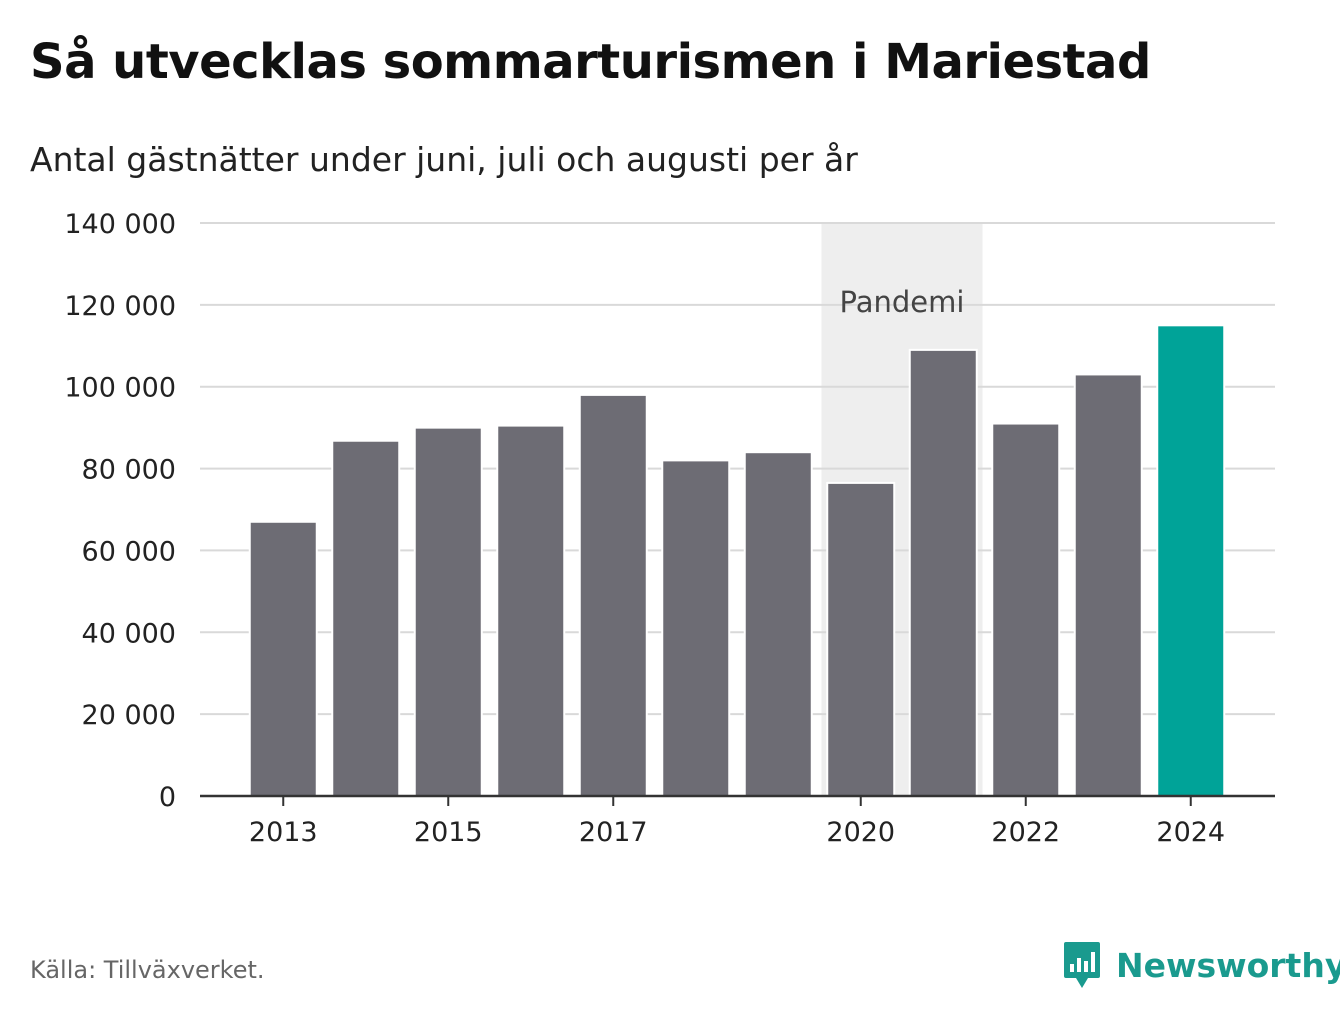 The height and width of the screenshot is (1020, 1340). What do you see at coordinates (1228, 965) in the screenshot?
I see `brand-name: Newsworthy` at bounding box center [1228, 965].